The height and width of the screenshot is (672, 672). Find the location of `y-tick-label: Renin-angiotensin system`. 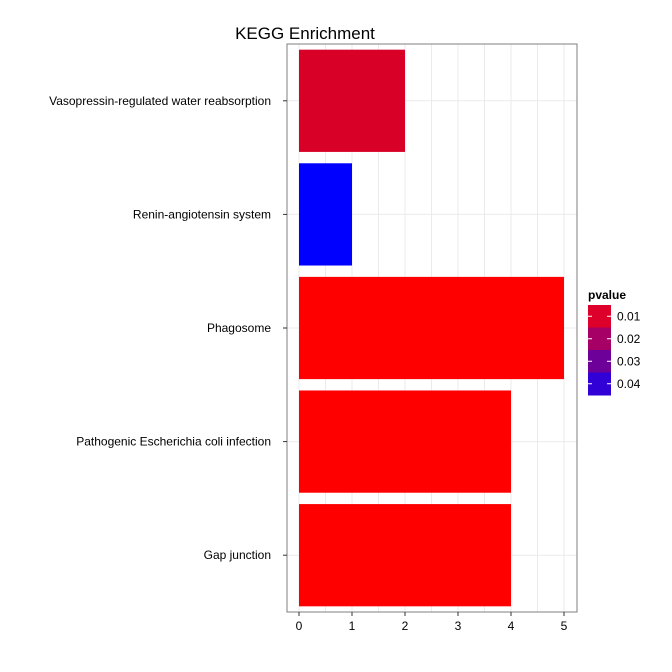

y-tick-label: Renin-angiotensin system is located at coordinates (202, 214).